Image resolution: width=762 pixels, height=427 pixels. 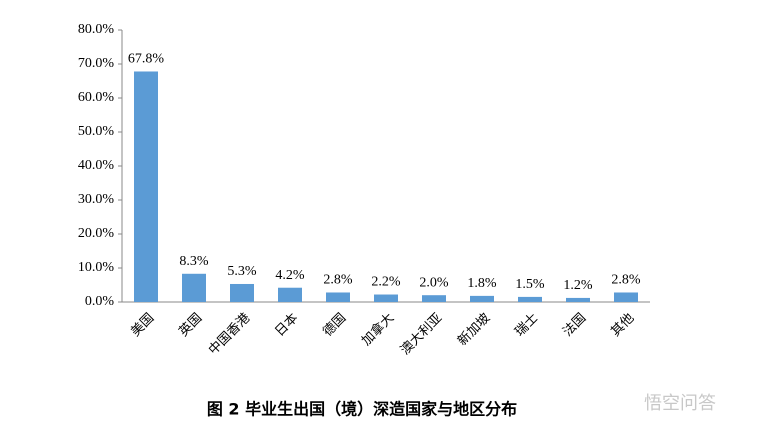 What do you see at coordinates (290, 275) in the screenshot?
I see `value-label: 4.2%` at bounding box center [290, 275].